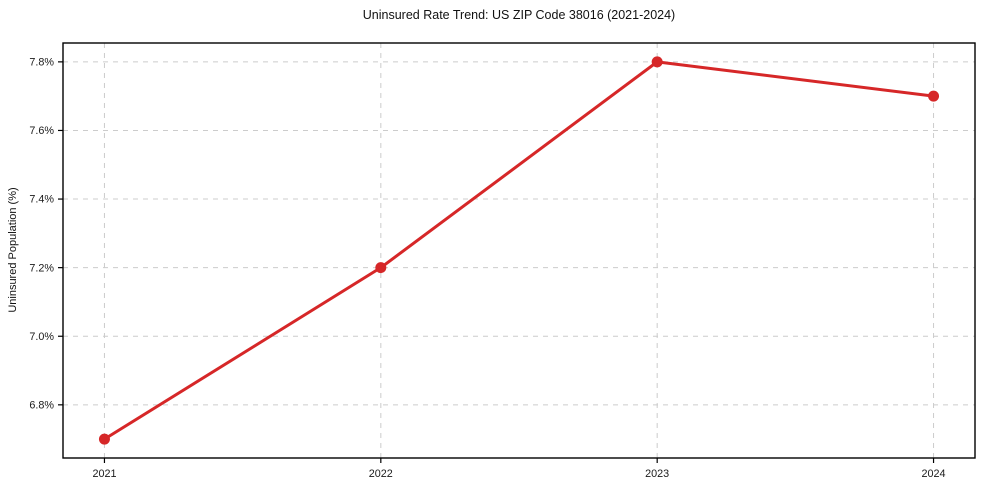  What do you see at coordinates (41, 406) in the screenshot?
I see `y-tick-label: 6.8%` at bounding box center [41, 406].